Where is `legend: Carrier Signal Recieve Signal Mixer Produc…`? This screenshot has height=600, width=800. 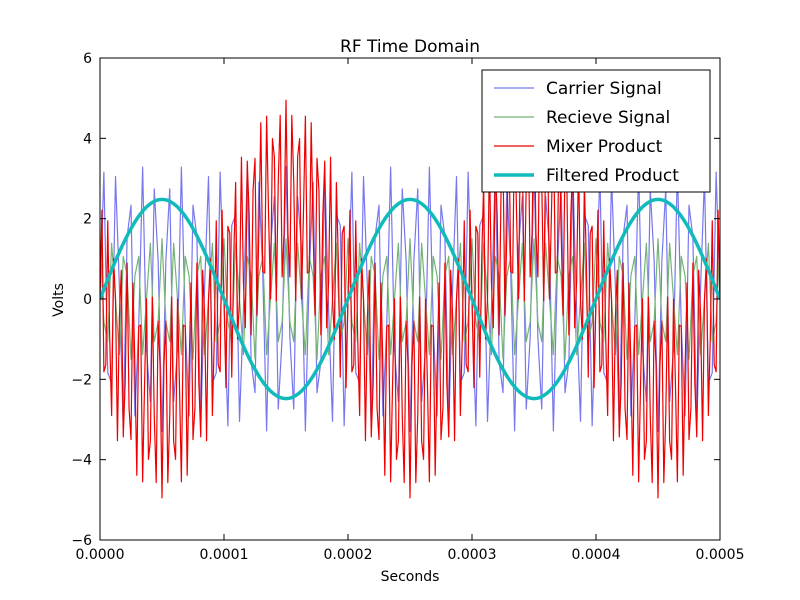 legend: Carrier Signal Recieve Signal Mixer Produc… is located at coordinates (596, 131).